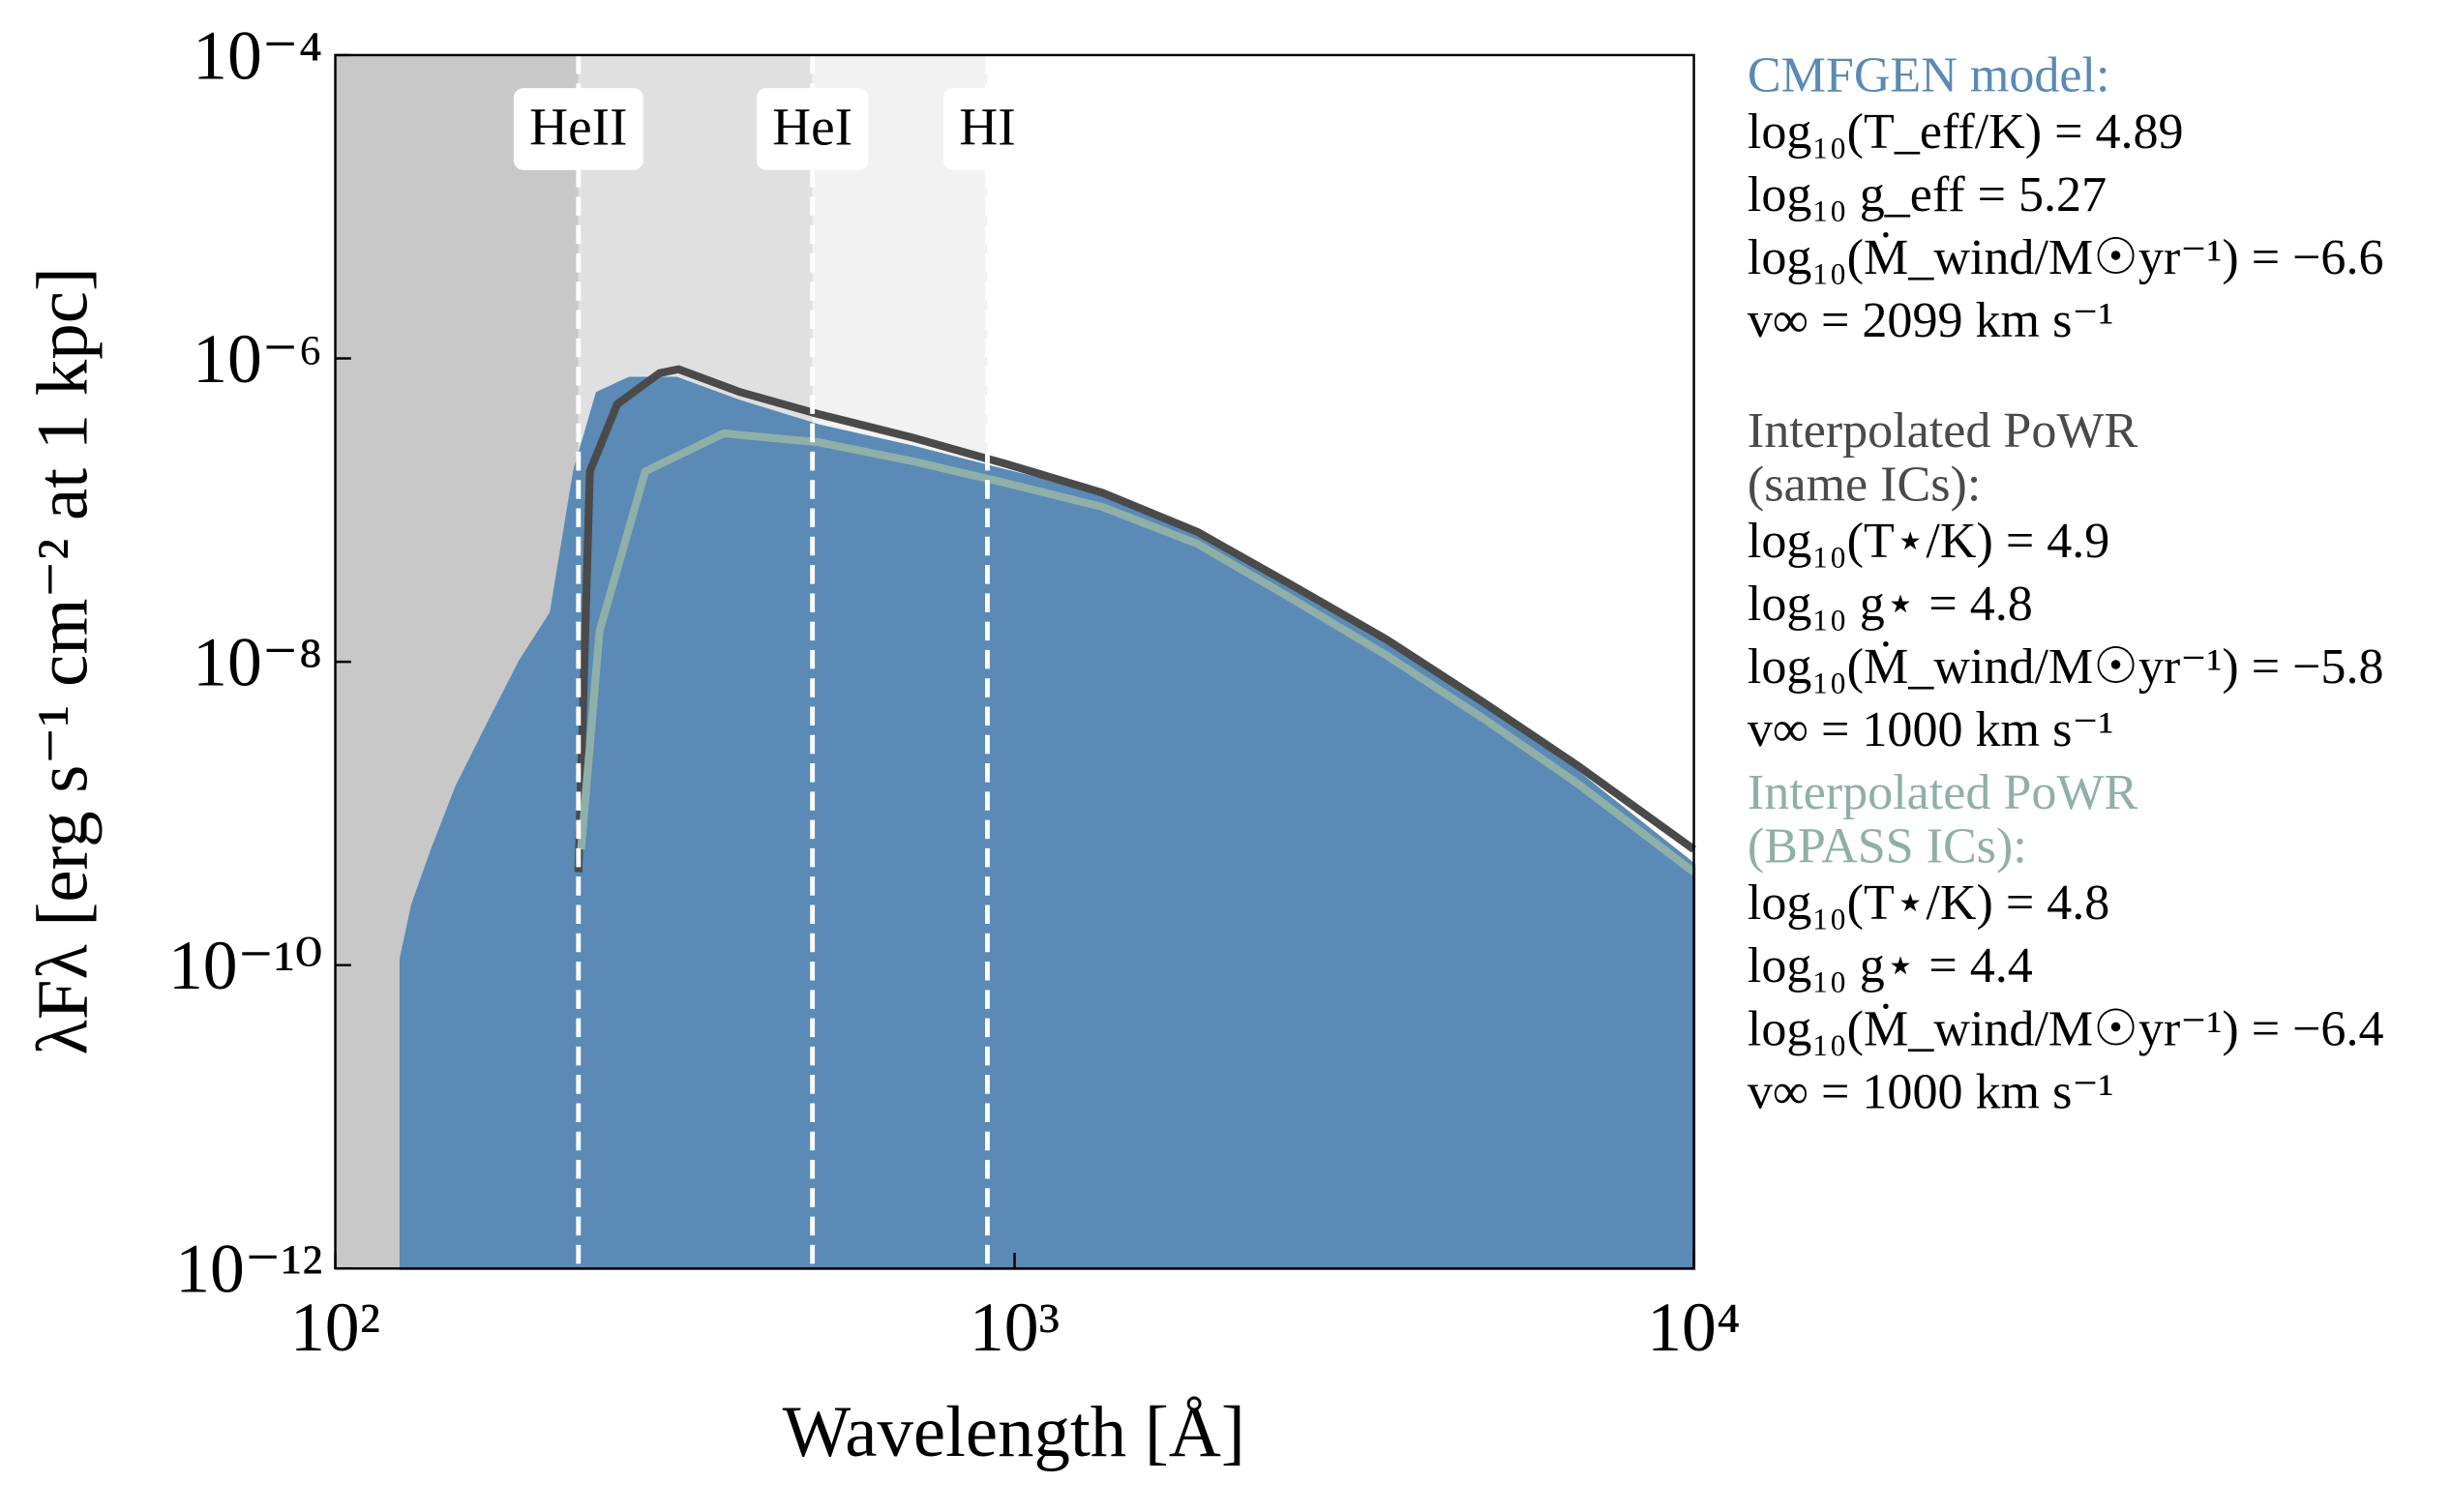 The height and width of the screenshot is (1512, 2451). I want to click on legend-param: log₁₀ g_eff = 5.27, so click(1927, 193).